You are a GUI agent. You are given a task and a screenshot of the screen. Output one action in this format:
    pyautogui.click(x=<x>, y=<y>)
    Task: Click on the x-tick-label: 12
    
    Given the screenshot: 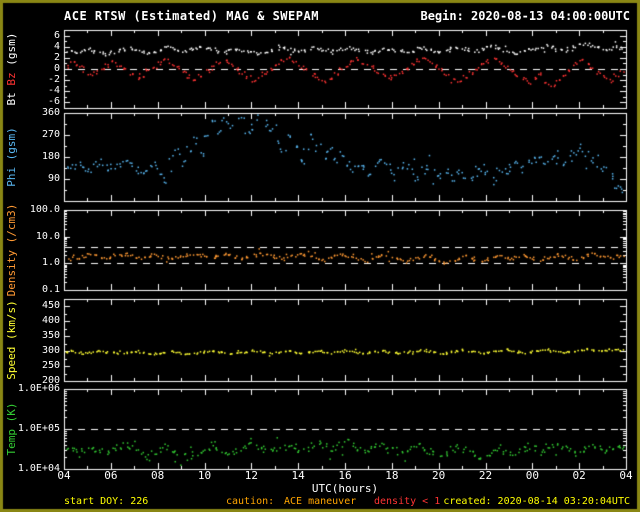 What is the action you would take?
    pyautogui.click(x=251, y=475)
    